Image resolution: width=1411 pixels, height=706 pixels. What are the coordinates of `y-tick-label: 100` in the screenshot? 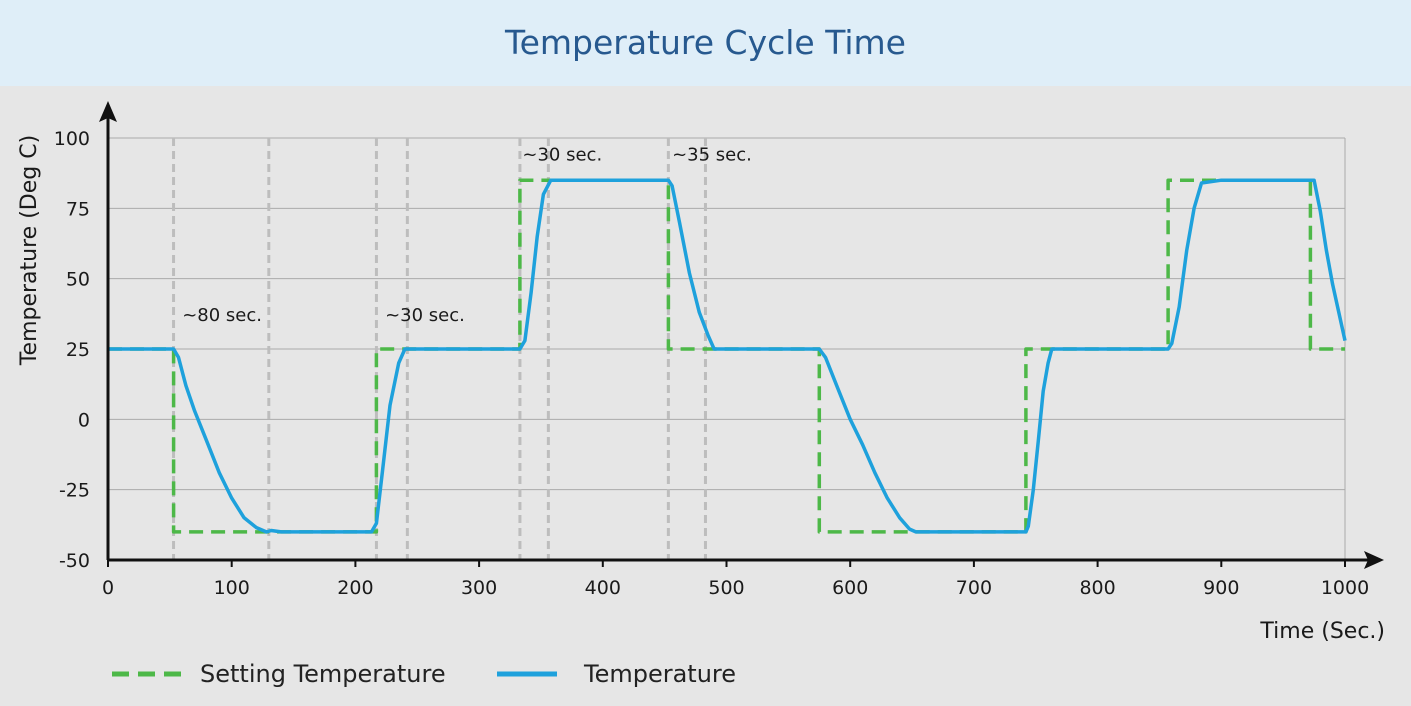 It's located at (72, 139).